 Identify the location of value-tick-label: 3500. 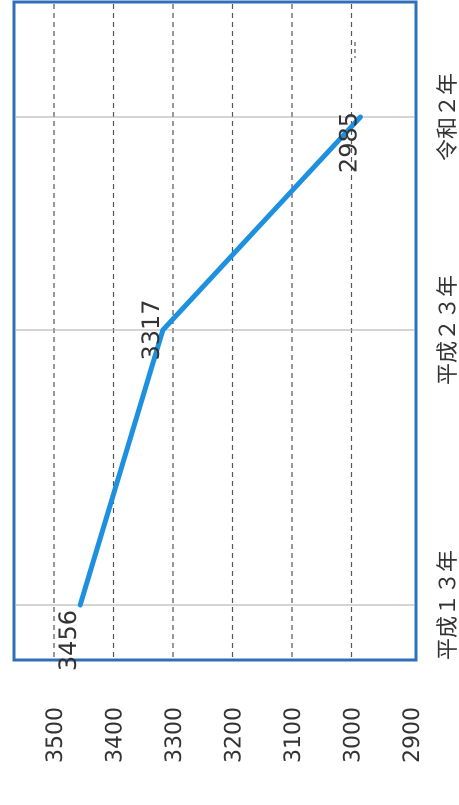
(55, 735).